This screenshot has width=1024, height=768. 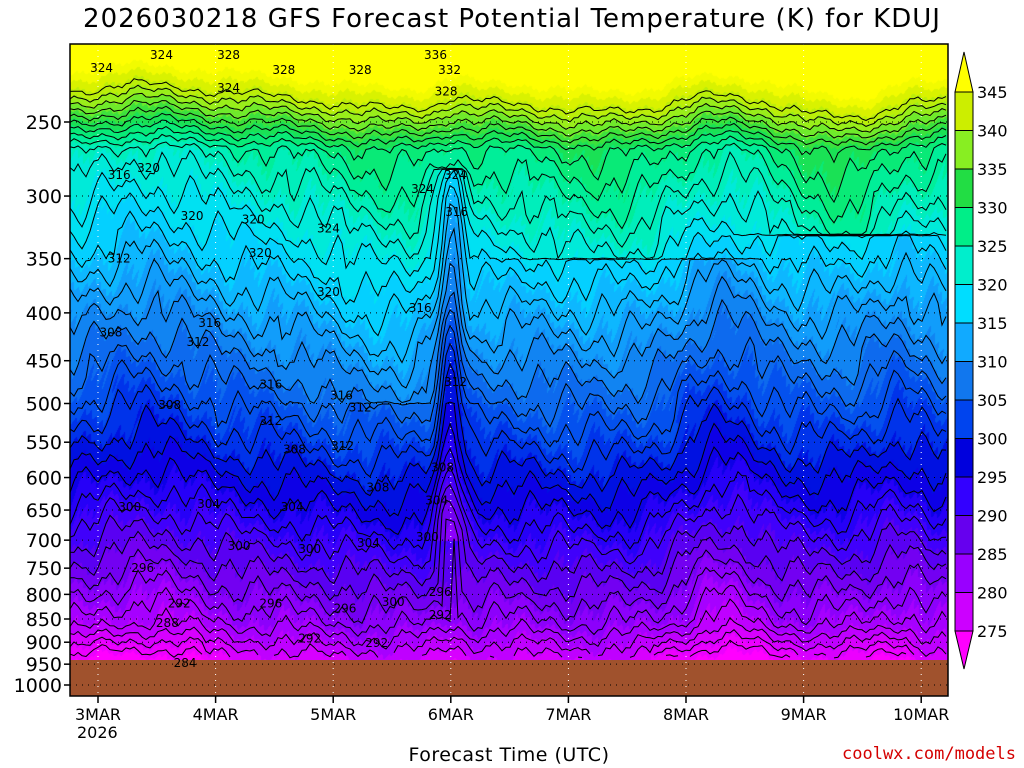 What do you see at coordinates (992, 285) in the screenshot?
I see `colorbar-label: 320` at bounding box center [992, 285].